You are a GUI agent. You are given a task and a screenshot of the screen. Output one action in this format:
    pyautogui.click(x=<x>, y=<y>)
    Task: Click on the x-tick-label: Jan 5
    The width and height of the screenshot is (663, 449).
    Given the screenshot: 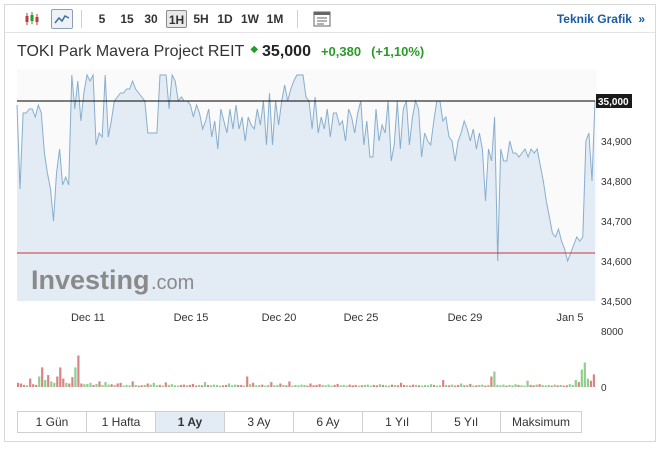 What is the action you would take?
    pyautogui.click(x=570, y=318)
    